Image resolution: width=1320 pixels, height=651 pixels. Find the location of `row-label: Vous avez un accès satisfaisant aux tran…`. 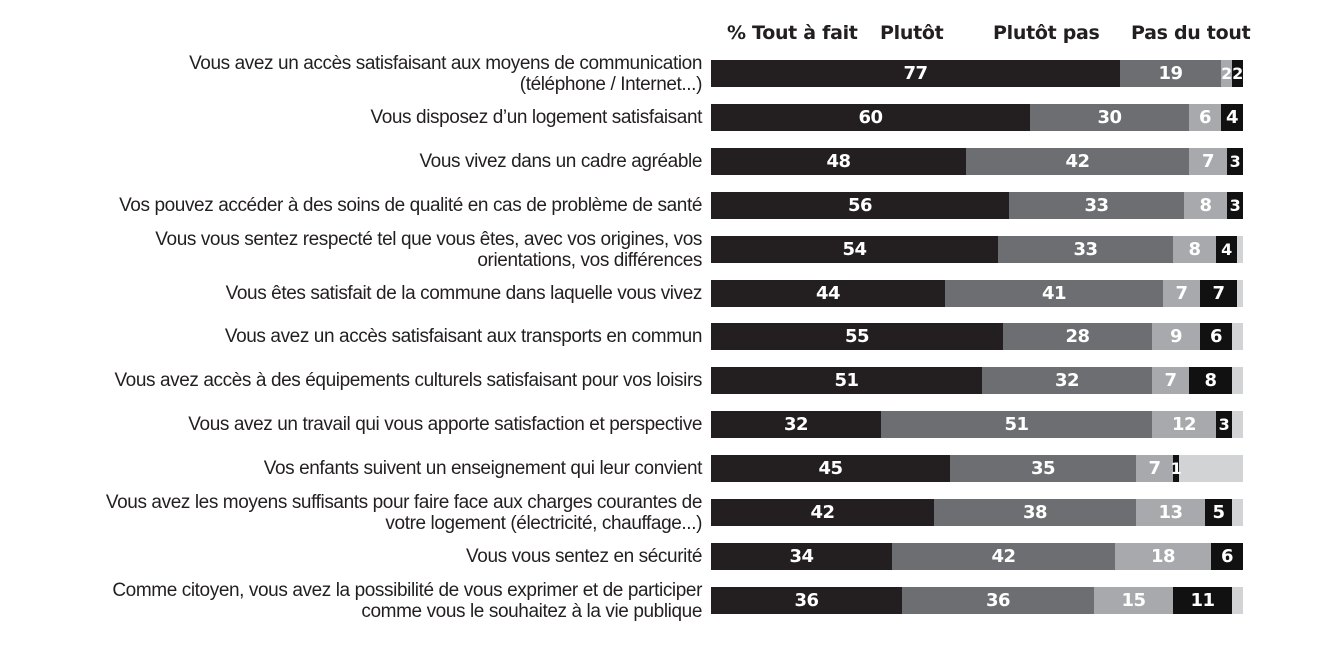

row-label: Vous avez un accès satisfaisant aux tran… is located at coordinates (357, 336).